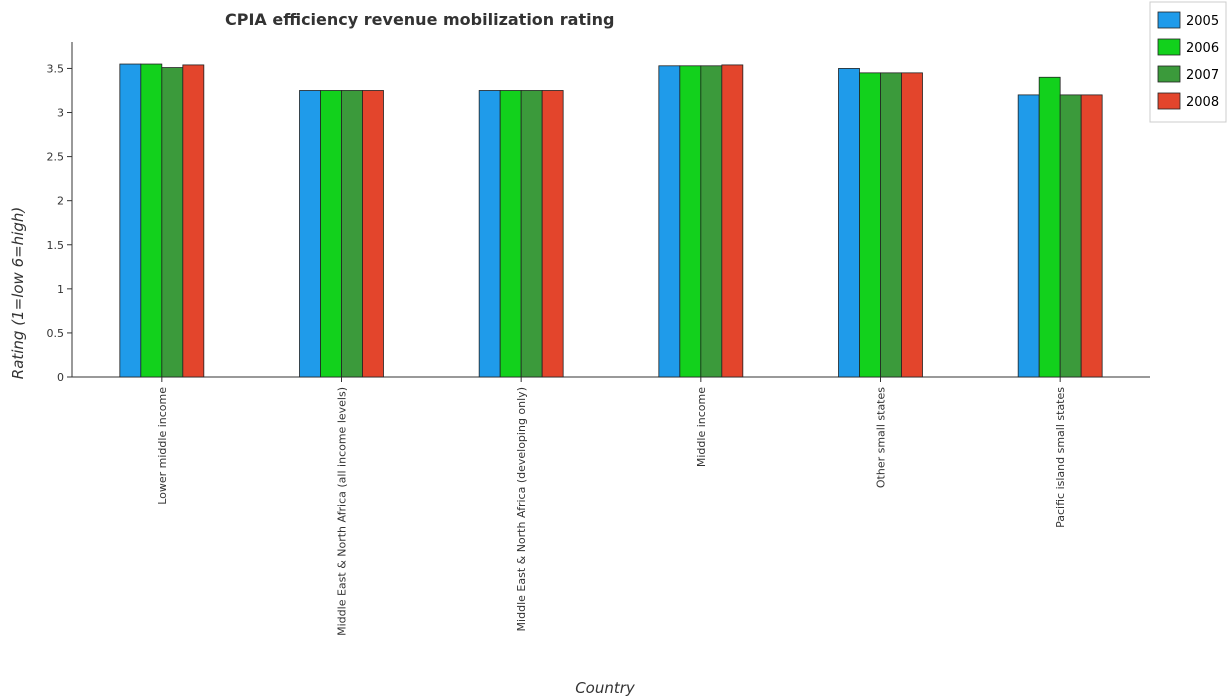 This screenshot has width=1228, height=700. Describe the element at coordinates (60, 289) in the screenshot. I see `y-tick-label: 1` at that location.